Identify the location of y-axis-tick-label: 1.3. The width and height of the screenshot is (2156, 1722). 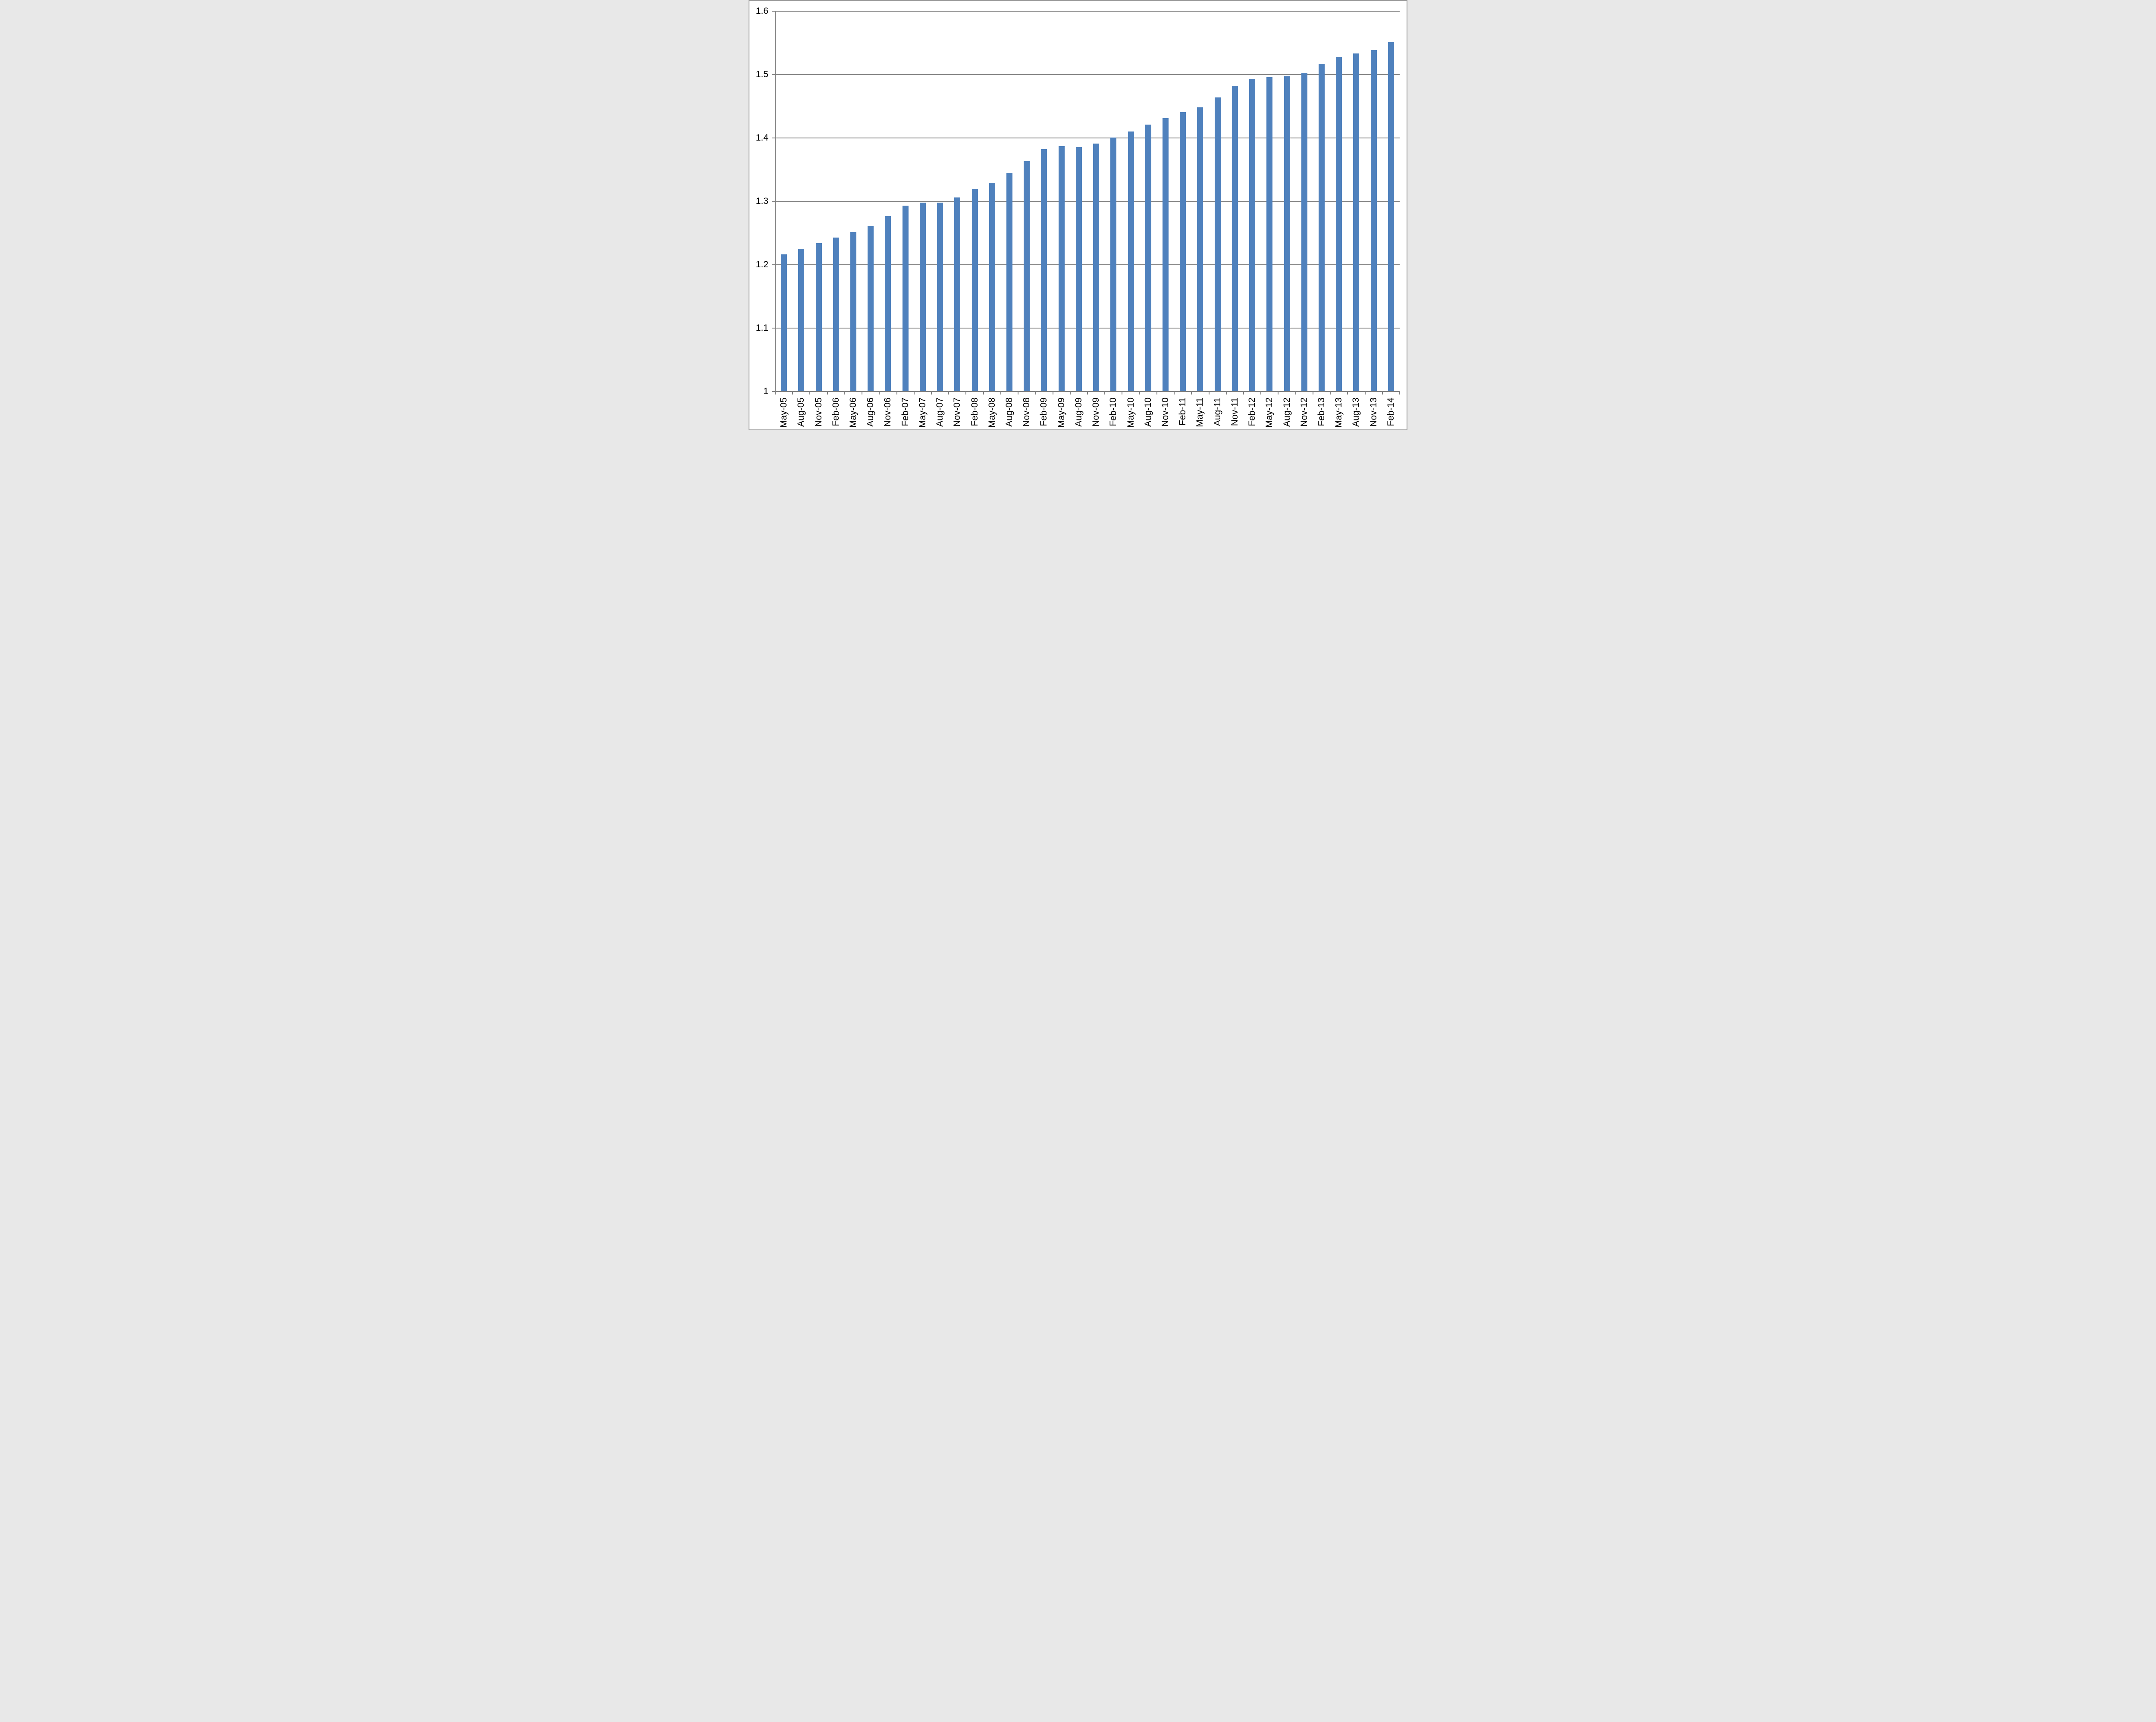
(761, 201).